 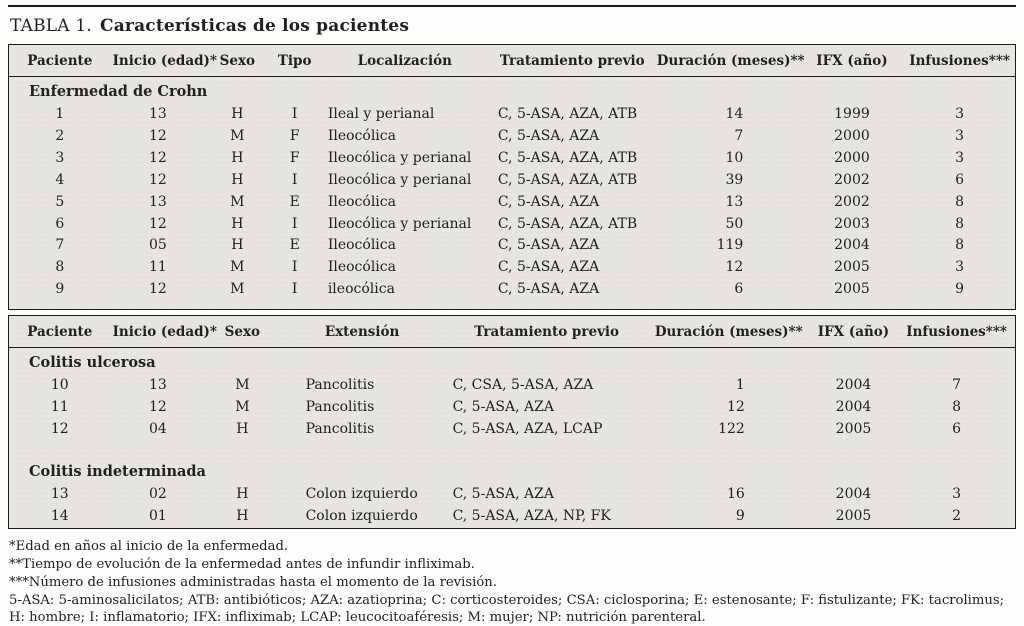 I want to click on table-row: 11 12 M Pancolitis C, 5-ASA, AZA 12 2004 8, so click(x=512, y=408).